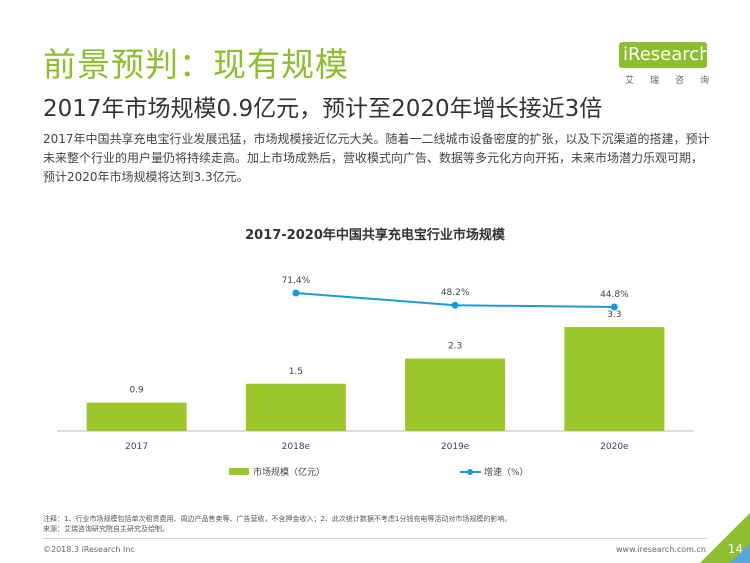  I want to click on growth-label-2018e: 71.4%, so click(296, 281).